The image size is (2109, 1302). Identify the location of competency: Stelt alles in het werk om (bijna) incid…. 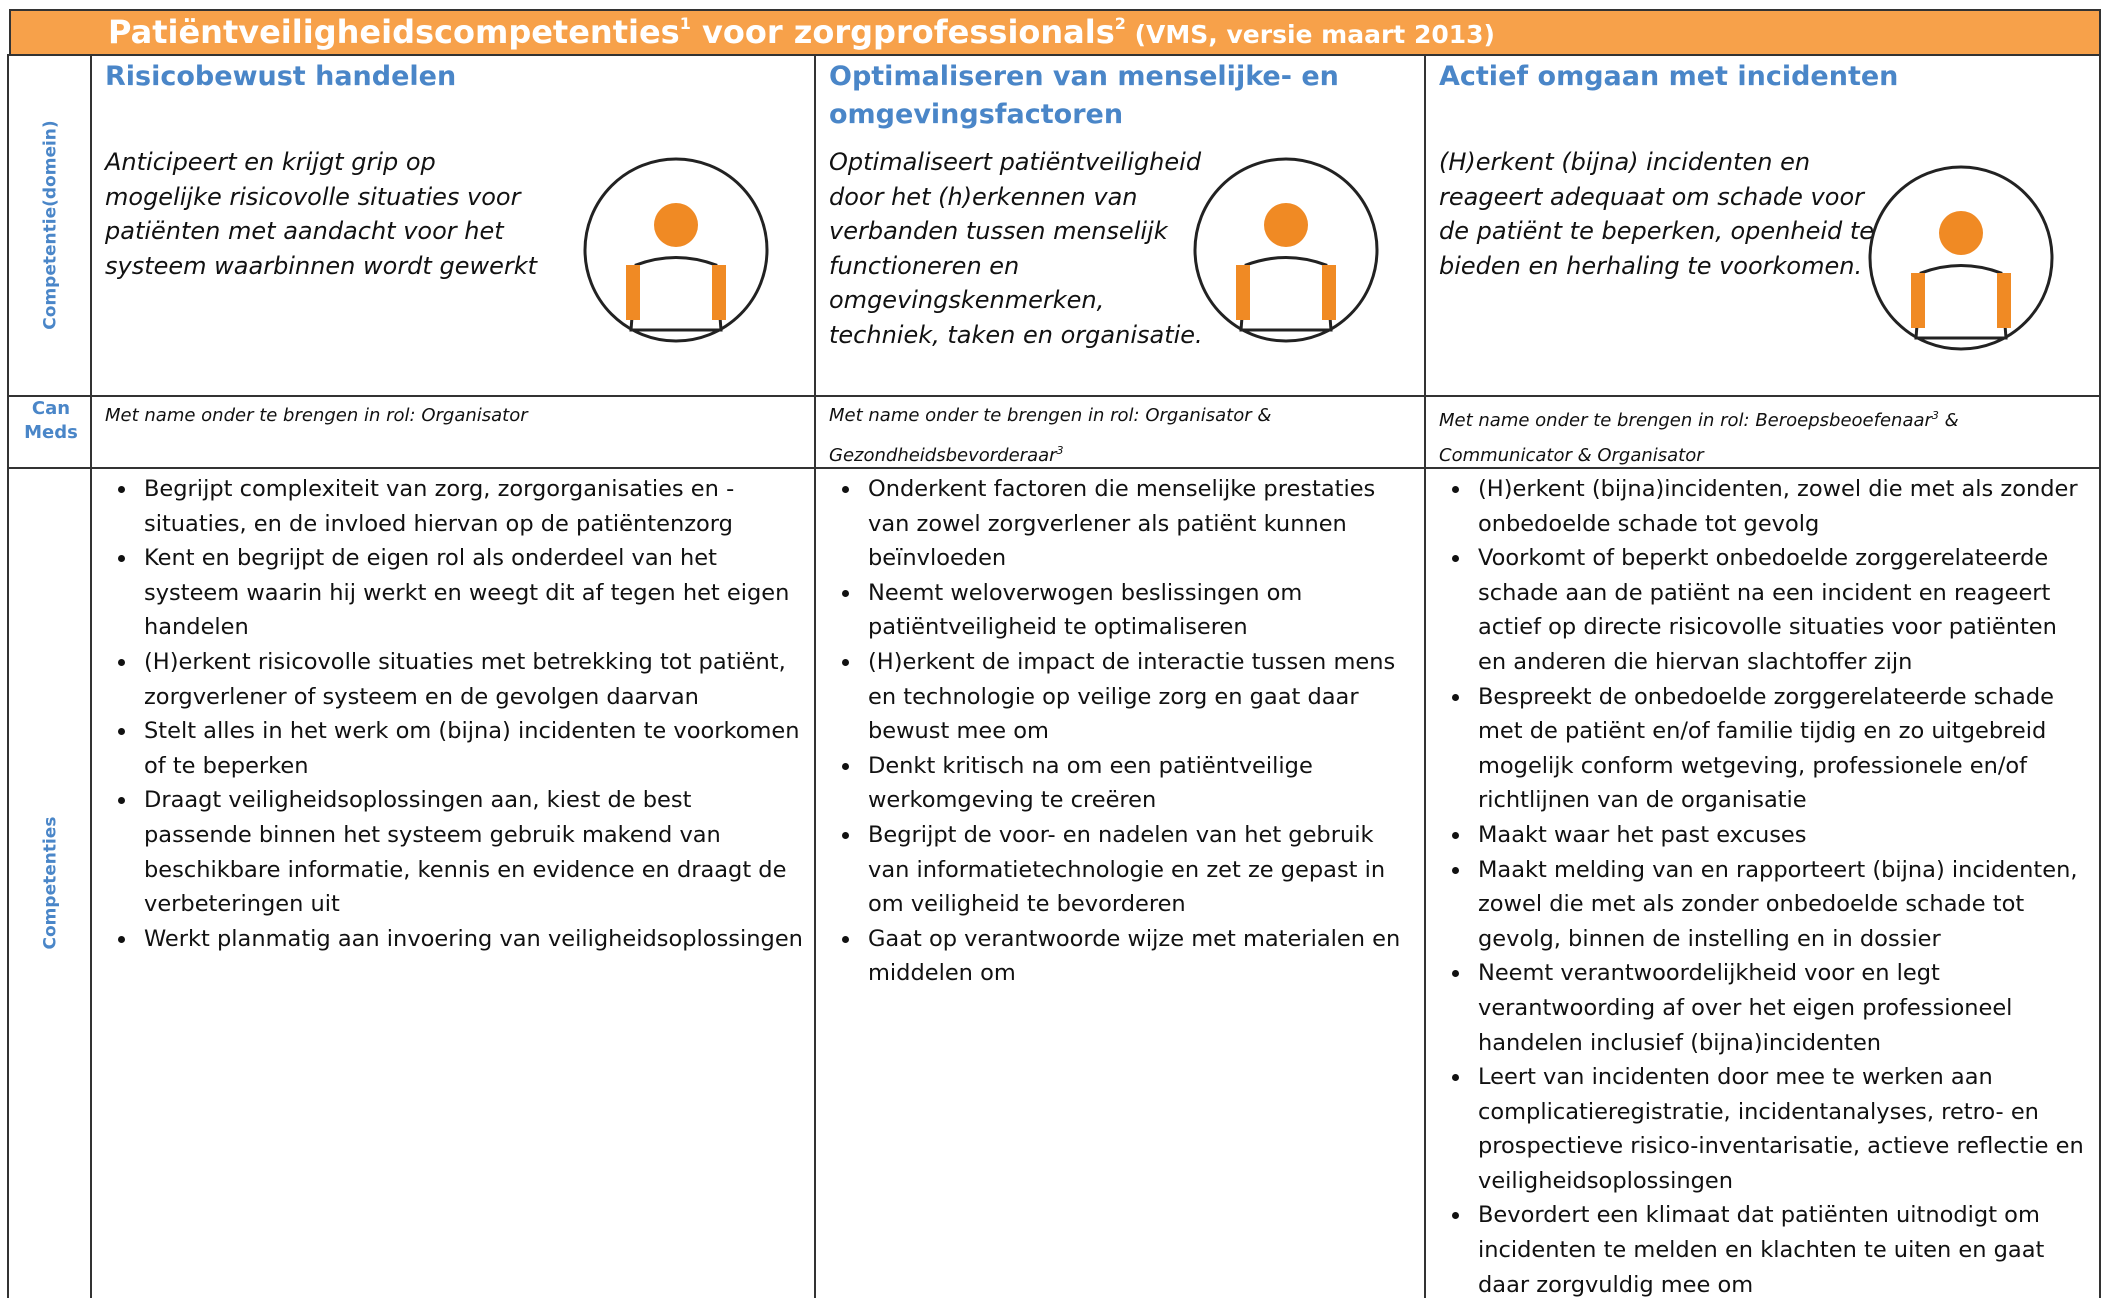
(471, 748).